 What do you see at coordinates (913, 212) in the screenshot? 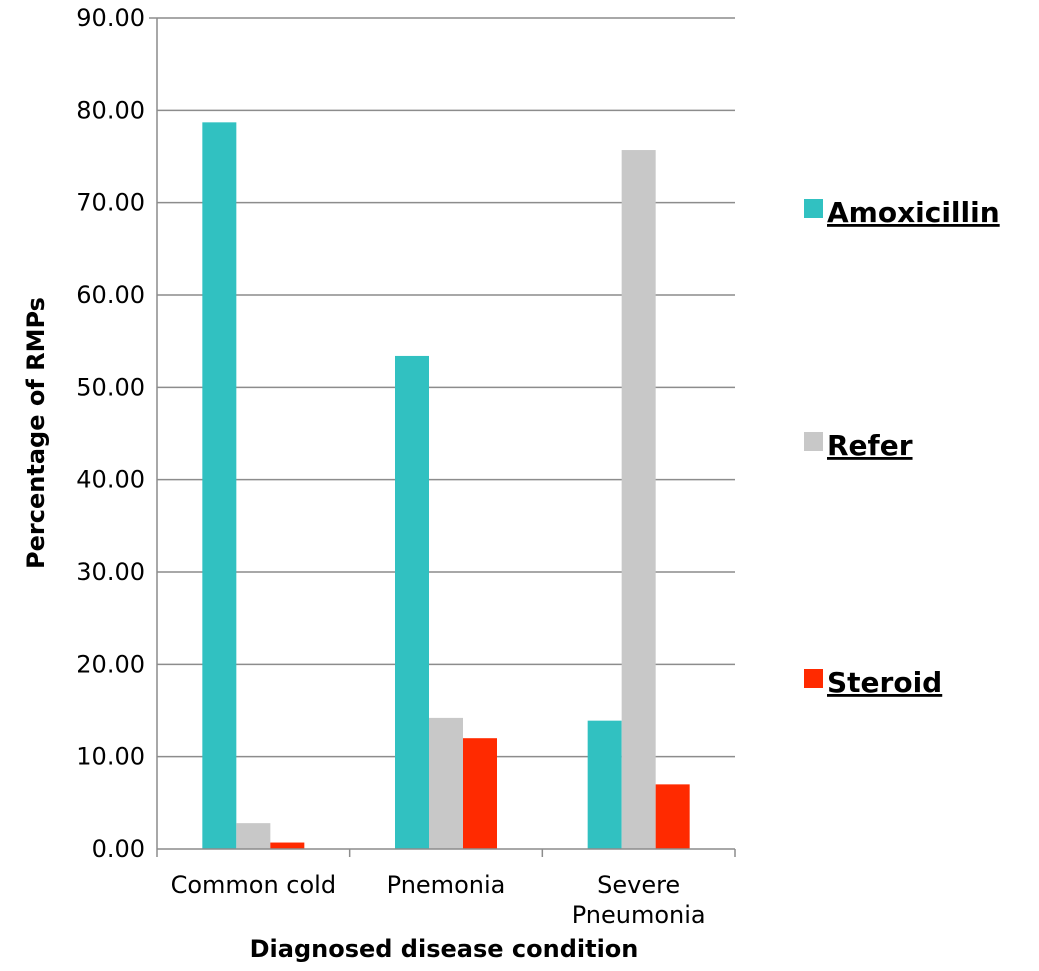
I see `legend-label-amoxicillin: Amoxicillin` at bounding box center [913, 212].